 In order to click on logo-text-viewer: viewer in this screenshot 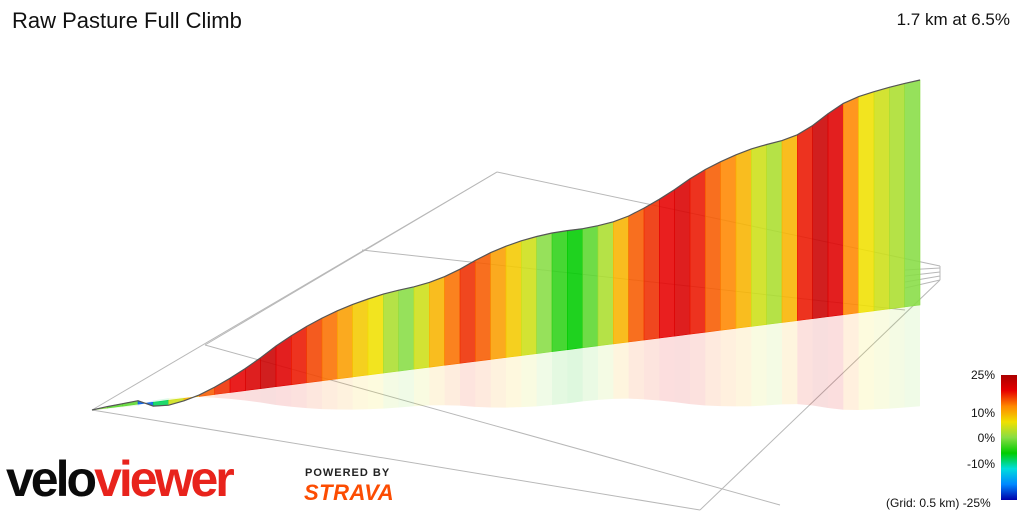, I will do `click(164, 479)`.